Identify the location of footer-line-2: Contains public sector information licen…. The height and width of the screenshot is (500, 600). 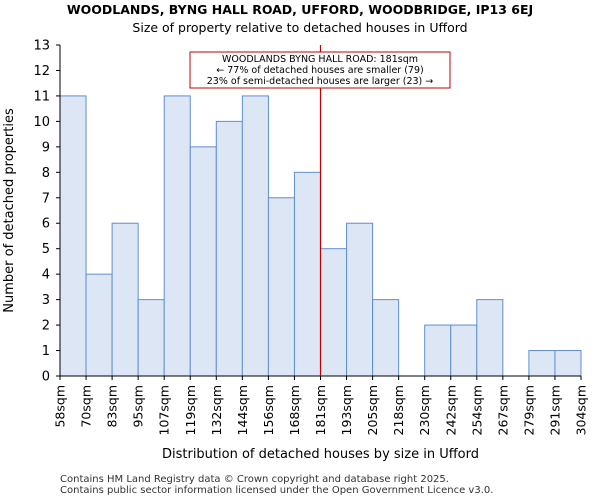
(277, 490).